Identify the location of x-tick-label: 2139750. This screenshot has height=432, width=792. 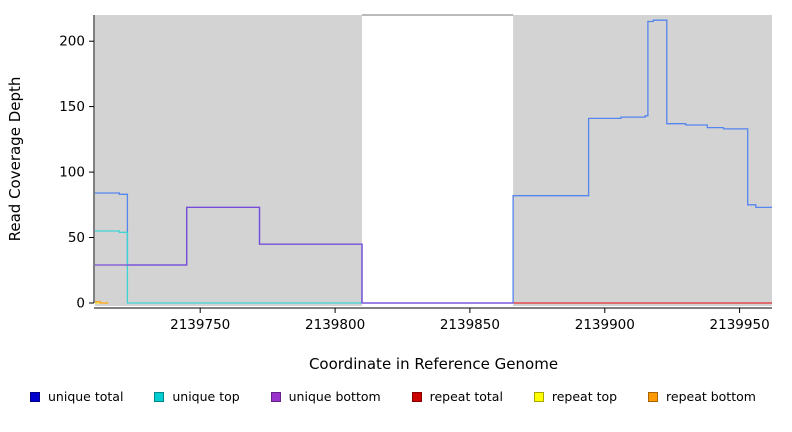
(200, 325).